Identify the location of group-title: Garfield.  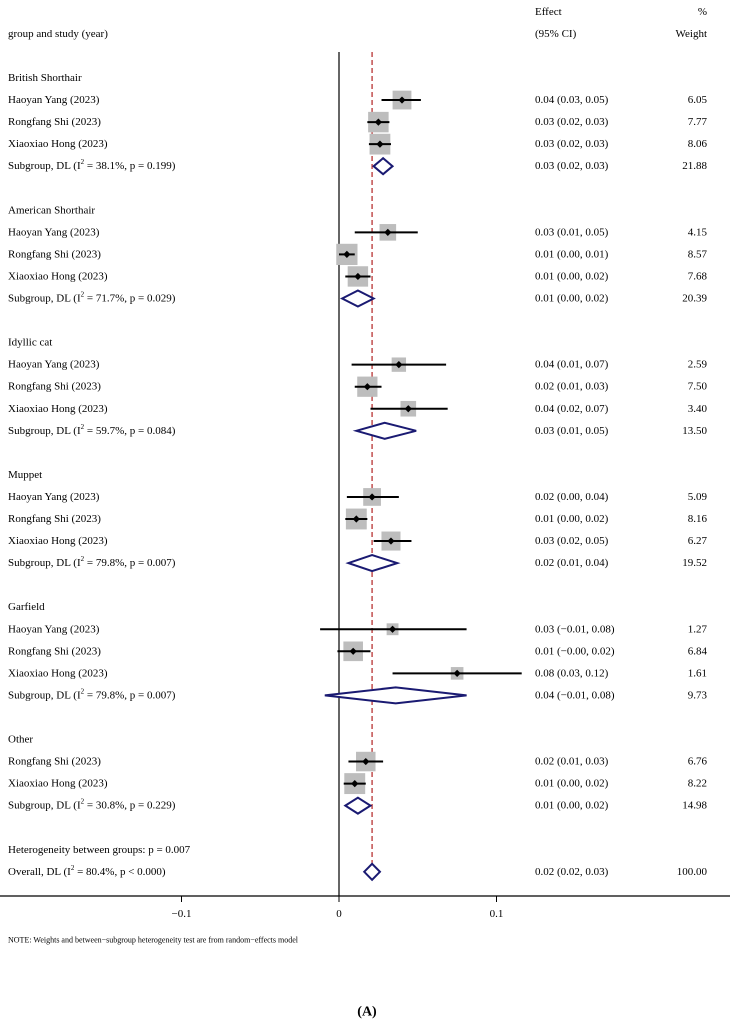
(26, 607).